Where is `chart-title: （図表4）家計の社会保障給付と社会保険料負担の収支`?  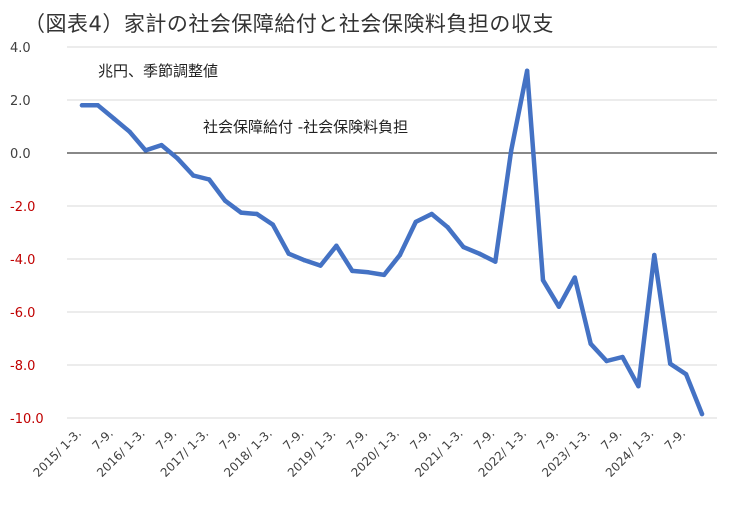
chart-title: （図表4）家計の社会保障給付と社会保険料負担の収支 is located at coordinates (289, 24).